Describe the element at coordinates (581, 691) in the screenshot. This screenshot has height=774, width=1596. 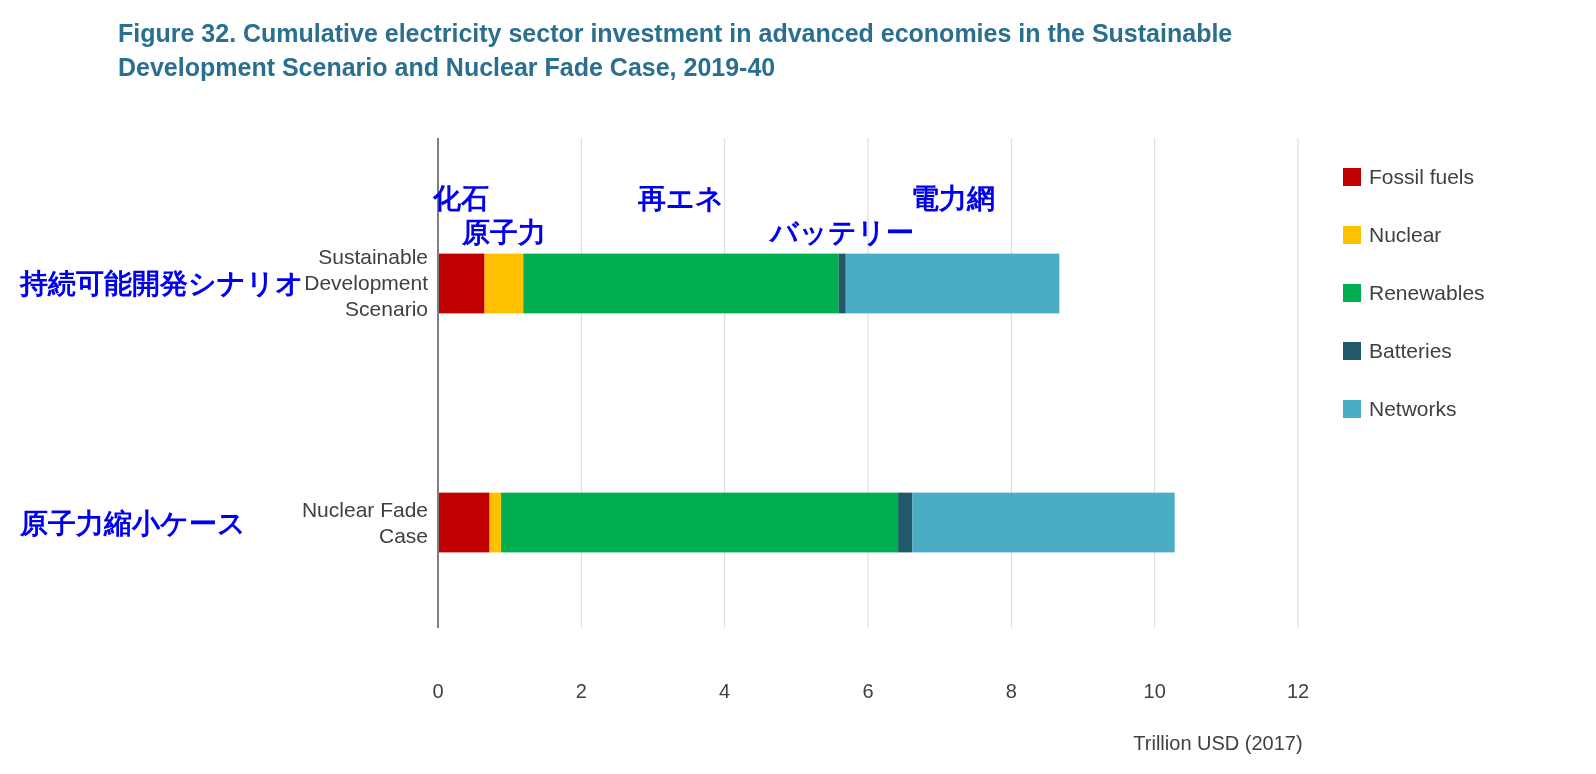
I see `x-tick-label: 2` at that location.